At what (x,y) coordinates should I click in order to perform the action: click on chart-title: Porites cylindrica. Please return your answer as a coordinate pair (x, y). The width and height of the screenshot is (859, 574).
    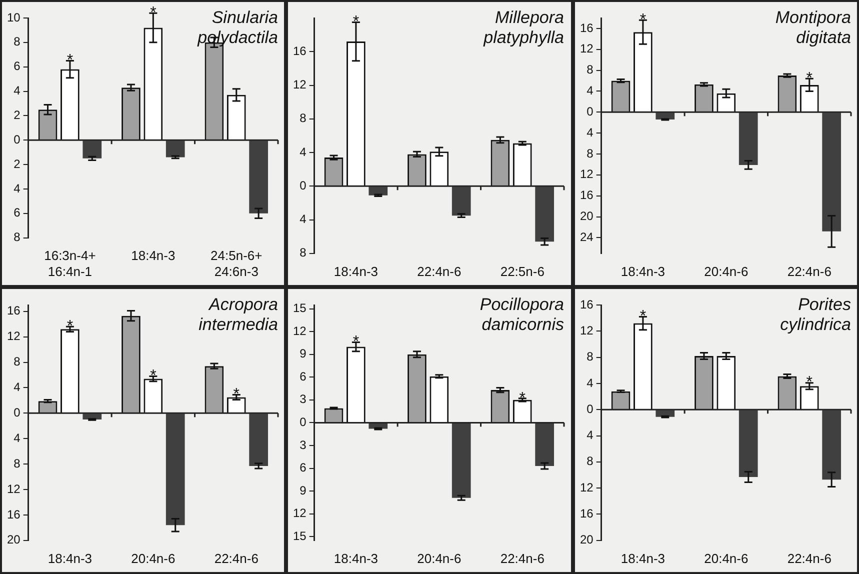
    Looking at the image, I should click on (816, 314).